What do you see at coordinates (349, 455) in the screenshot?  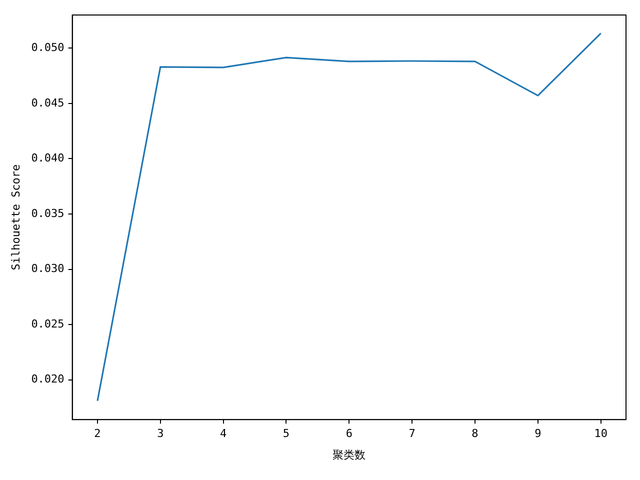 I see `x-axis-title: 聚类数` at bounding box center [349, 455].